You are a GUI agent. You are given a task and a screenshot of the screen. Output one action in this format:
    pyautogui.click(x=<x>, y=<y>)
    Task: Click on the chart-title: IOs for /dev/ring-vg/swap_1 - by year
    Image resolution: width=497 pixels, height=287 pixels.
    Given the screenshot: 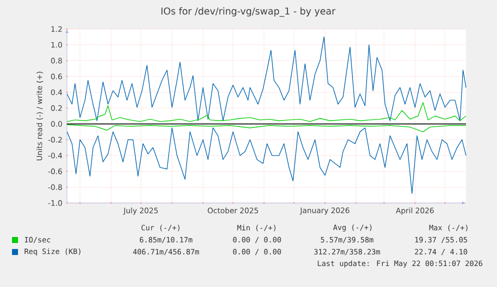 What is the action you would take?
    pyautogui.click(x=248, y=12)
    